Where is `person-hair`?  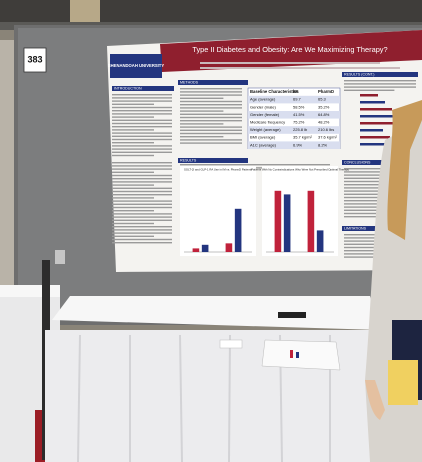 person-hair is located at coordinates (404, 170).